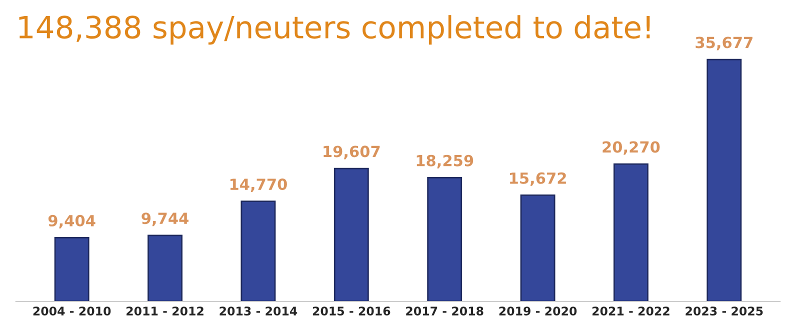  What do you see at coordinates (352, 153) in the screenshot?
I see `data-label: 19,607` at bounding box center [352, 153].